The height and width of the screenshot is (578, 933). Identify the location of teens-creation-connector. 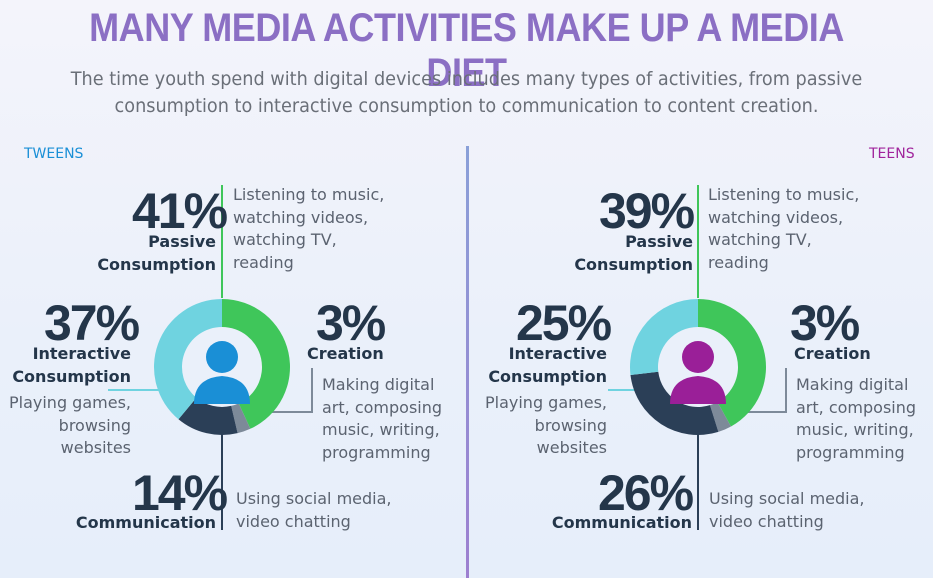
(765, 390).